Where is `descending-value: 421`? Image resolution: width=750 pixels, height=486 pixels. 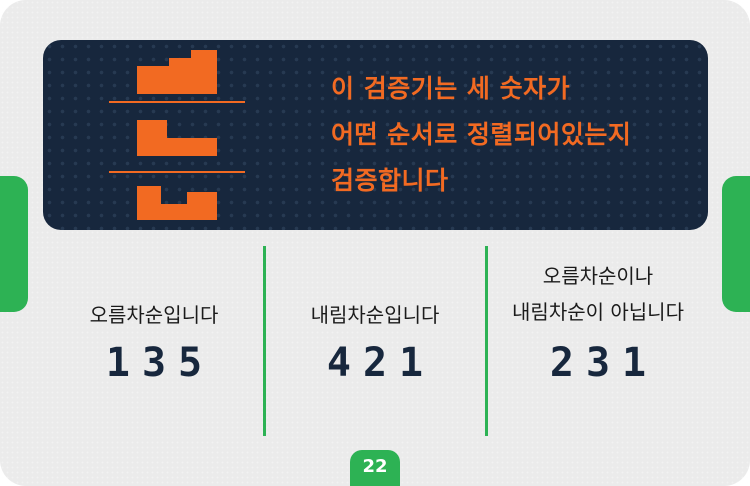
descending-value: 421 is located at coordinates (381, 363).